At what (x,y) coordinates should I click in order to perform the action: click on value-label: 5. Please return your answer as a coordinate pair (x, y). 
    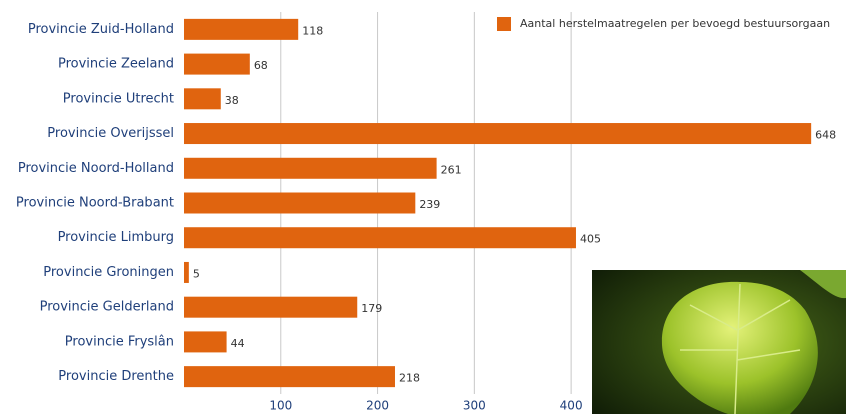
    Looking at the image, I should click on (196, 273).